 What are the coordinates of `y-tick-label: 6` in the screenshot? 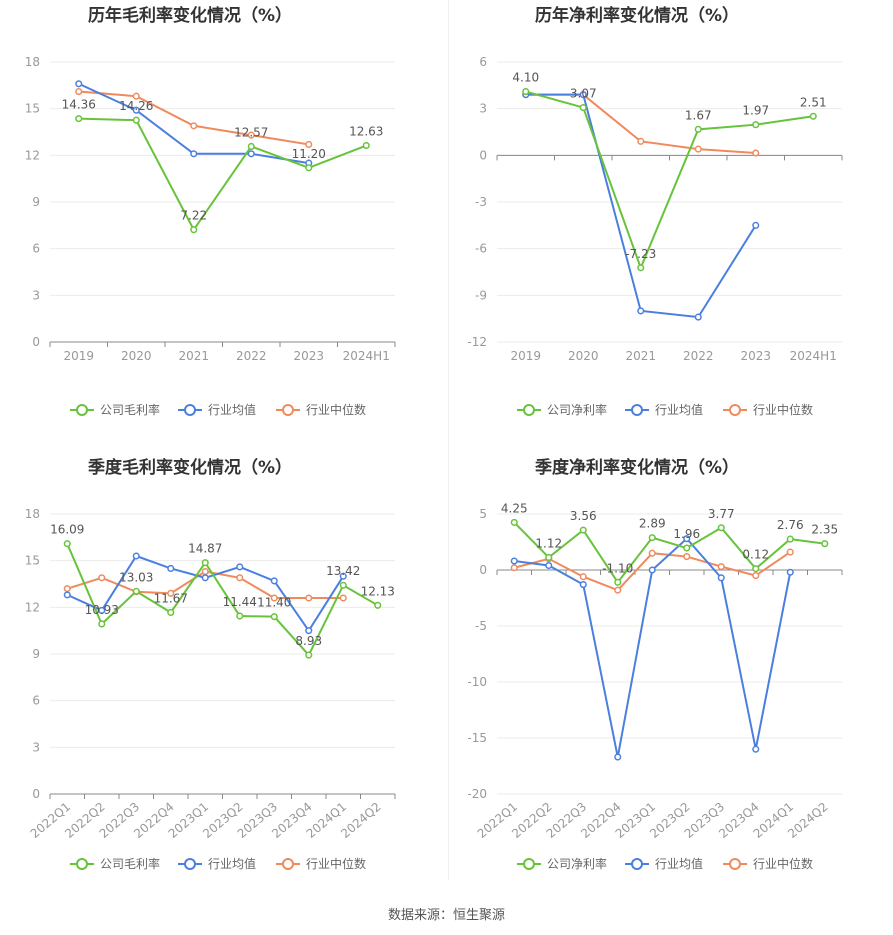 It's located at (36, 249).